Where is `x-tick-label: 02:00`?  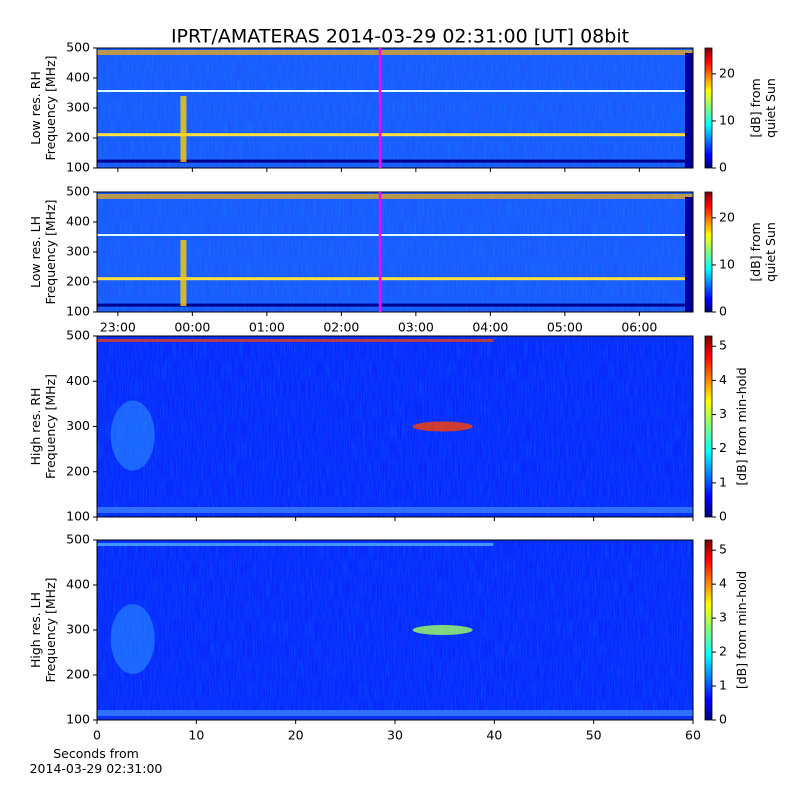
x-tick-label: 02:00 is located at coordinates (341, 327).